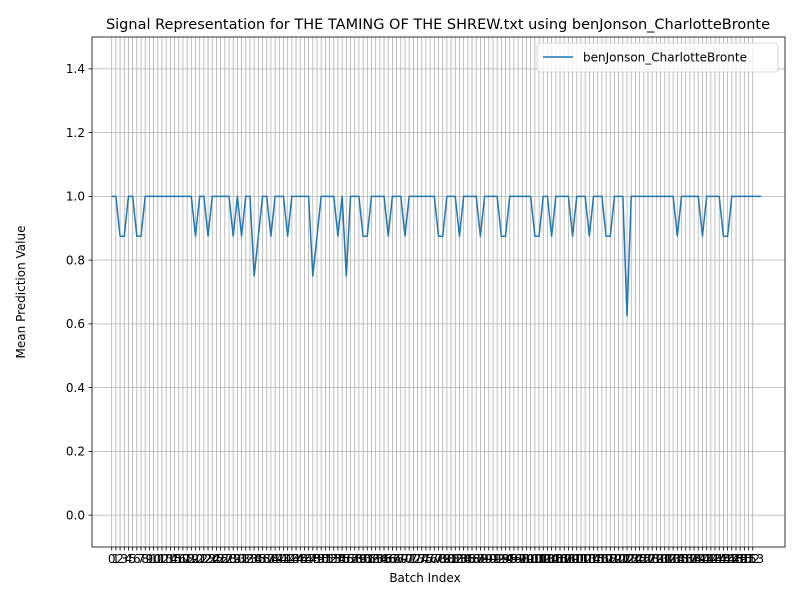  I want to click on x-tick-label: 20, so click(195, 559).